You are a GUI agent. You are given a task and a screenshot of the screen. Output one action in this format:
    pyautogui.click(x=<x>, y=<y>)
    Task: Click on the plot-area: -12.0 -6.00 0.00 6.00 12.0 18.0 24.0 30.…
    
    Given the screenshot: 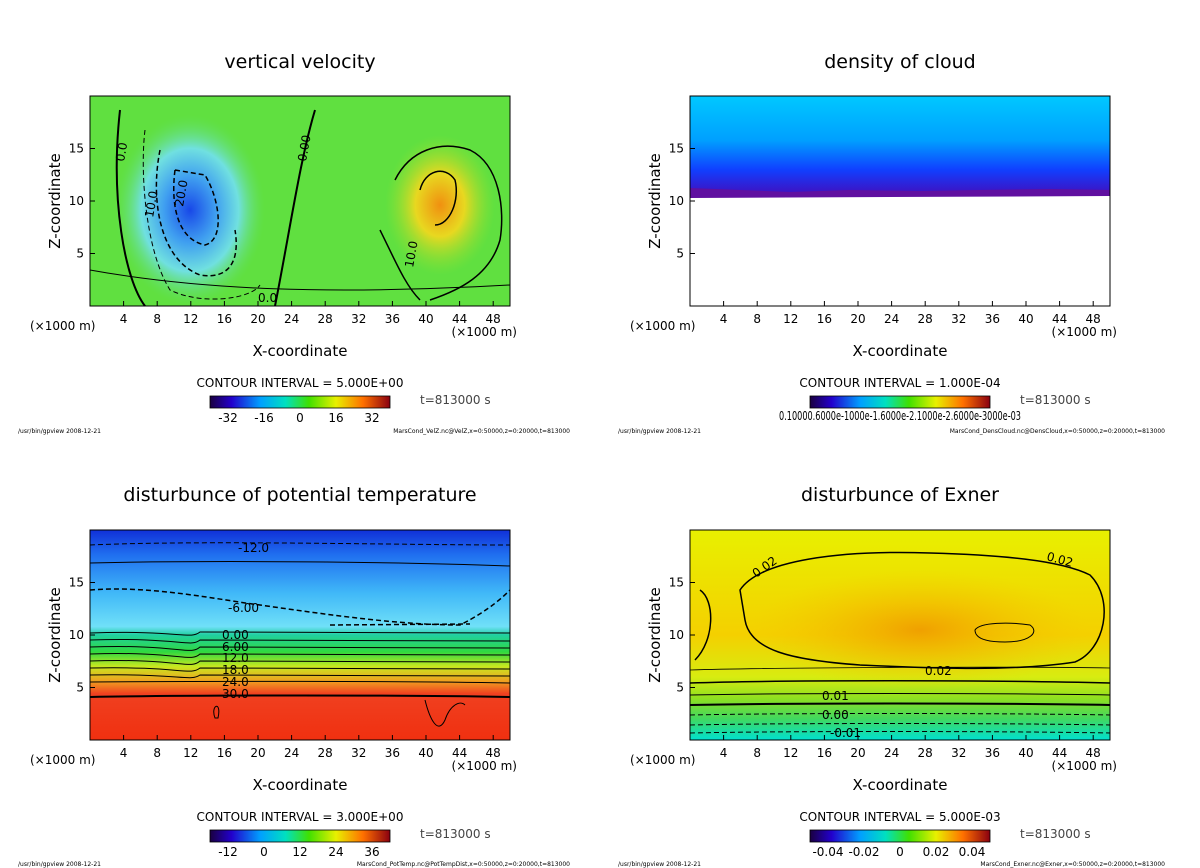 What is the action you would take?
    pyautogui.click(x=300, y=635)
    